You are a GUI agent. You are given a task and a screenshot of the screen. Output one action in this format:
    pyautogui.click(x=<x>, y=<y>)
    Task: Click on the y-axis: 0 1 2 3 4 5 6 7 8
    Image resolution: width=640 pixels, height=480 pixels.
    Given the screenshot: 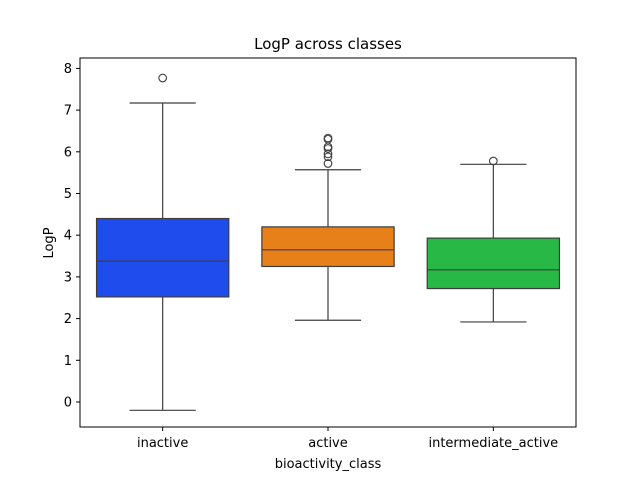 What is the action you would take?
    pyautogui.click(x=72, y=236)
    